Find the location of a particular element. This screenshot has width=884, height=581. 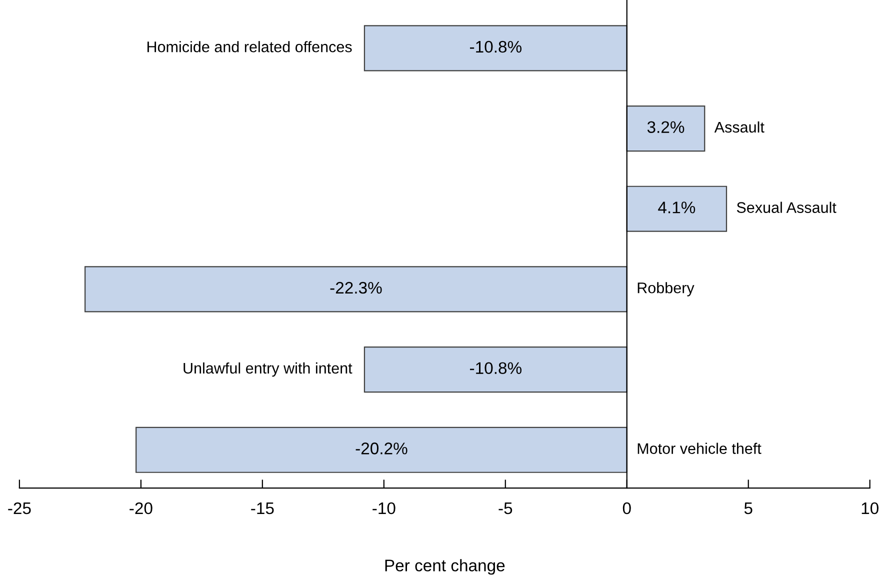

data-label: 3.2% is located at coordinates (665, 127).